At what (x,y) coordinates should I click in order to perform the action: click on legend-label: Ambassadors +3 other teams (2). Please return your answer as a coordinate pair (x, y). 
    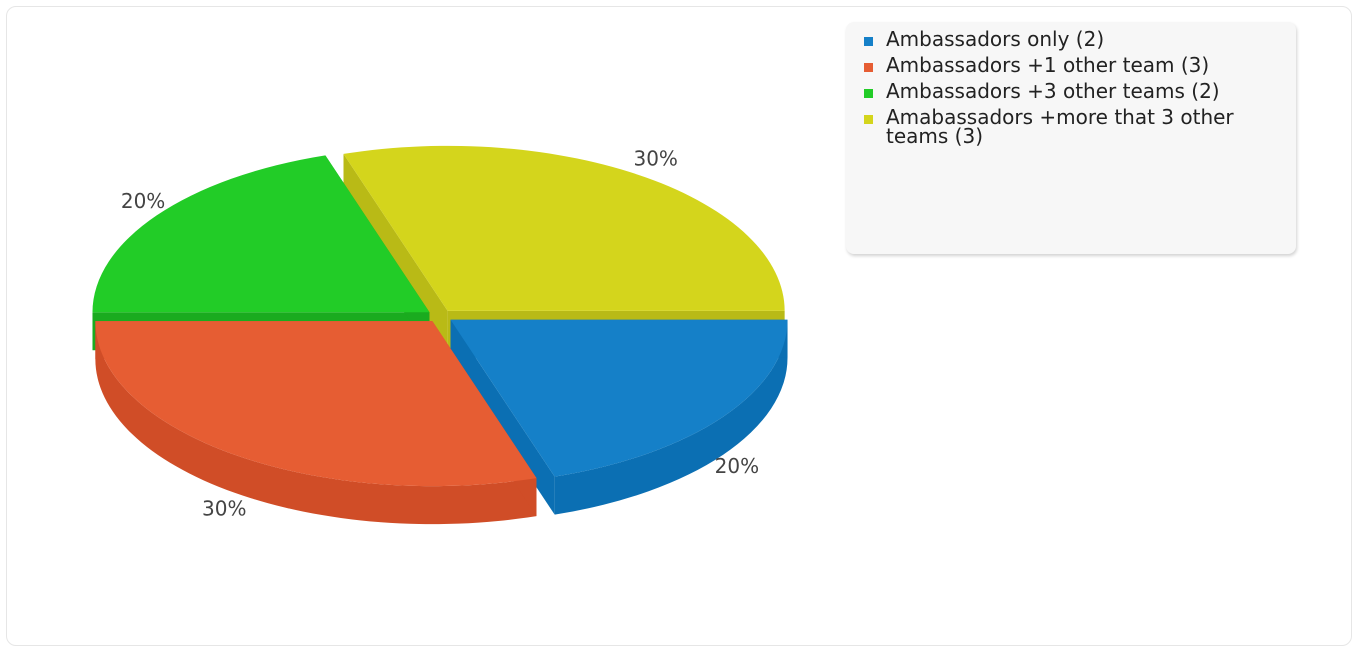
    Looking at the image, I should click on (1053, 91).